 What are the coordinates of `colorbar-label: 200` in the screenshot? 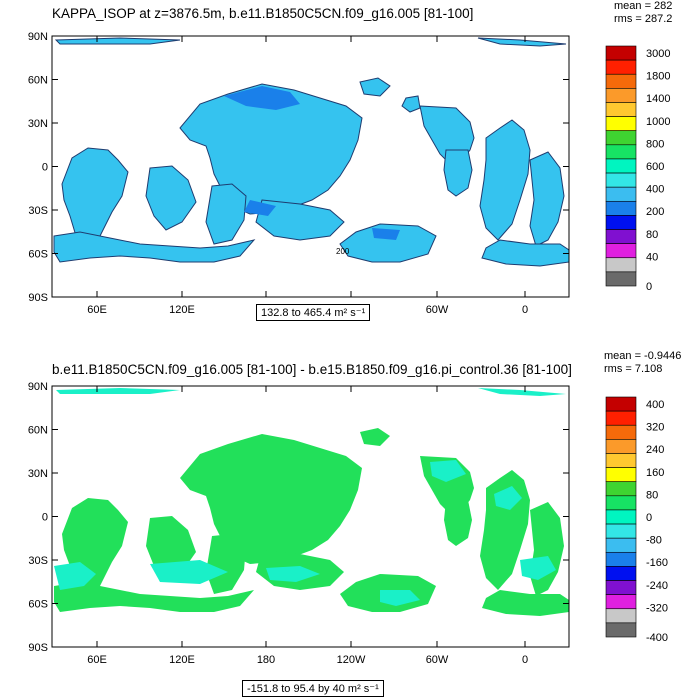 It's located at (655, 212).